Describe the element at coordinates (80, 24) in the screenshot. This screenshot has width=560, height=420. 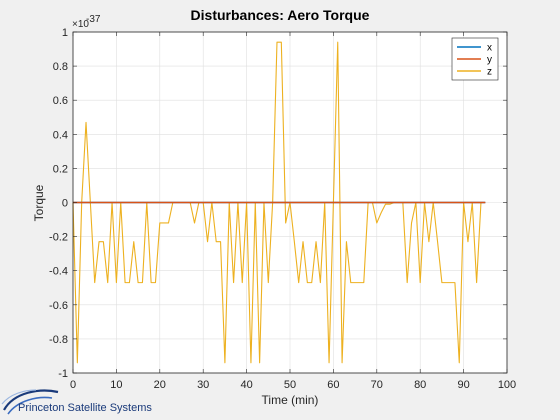
I see `y-exponent-base: ×10` at that location.